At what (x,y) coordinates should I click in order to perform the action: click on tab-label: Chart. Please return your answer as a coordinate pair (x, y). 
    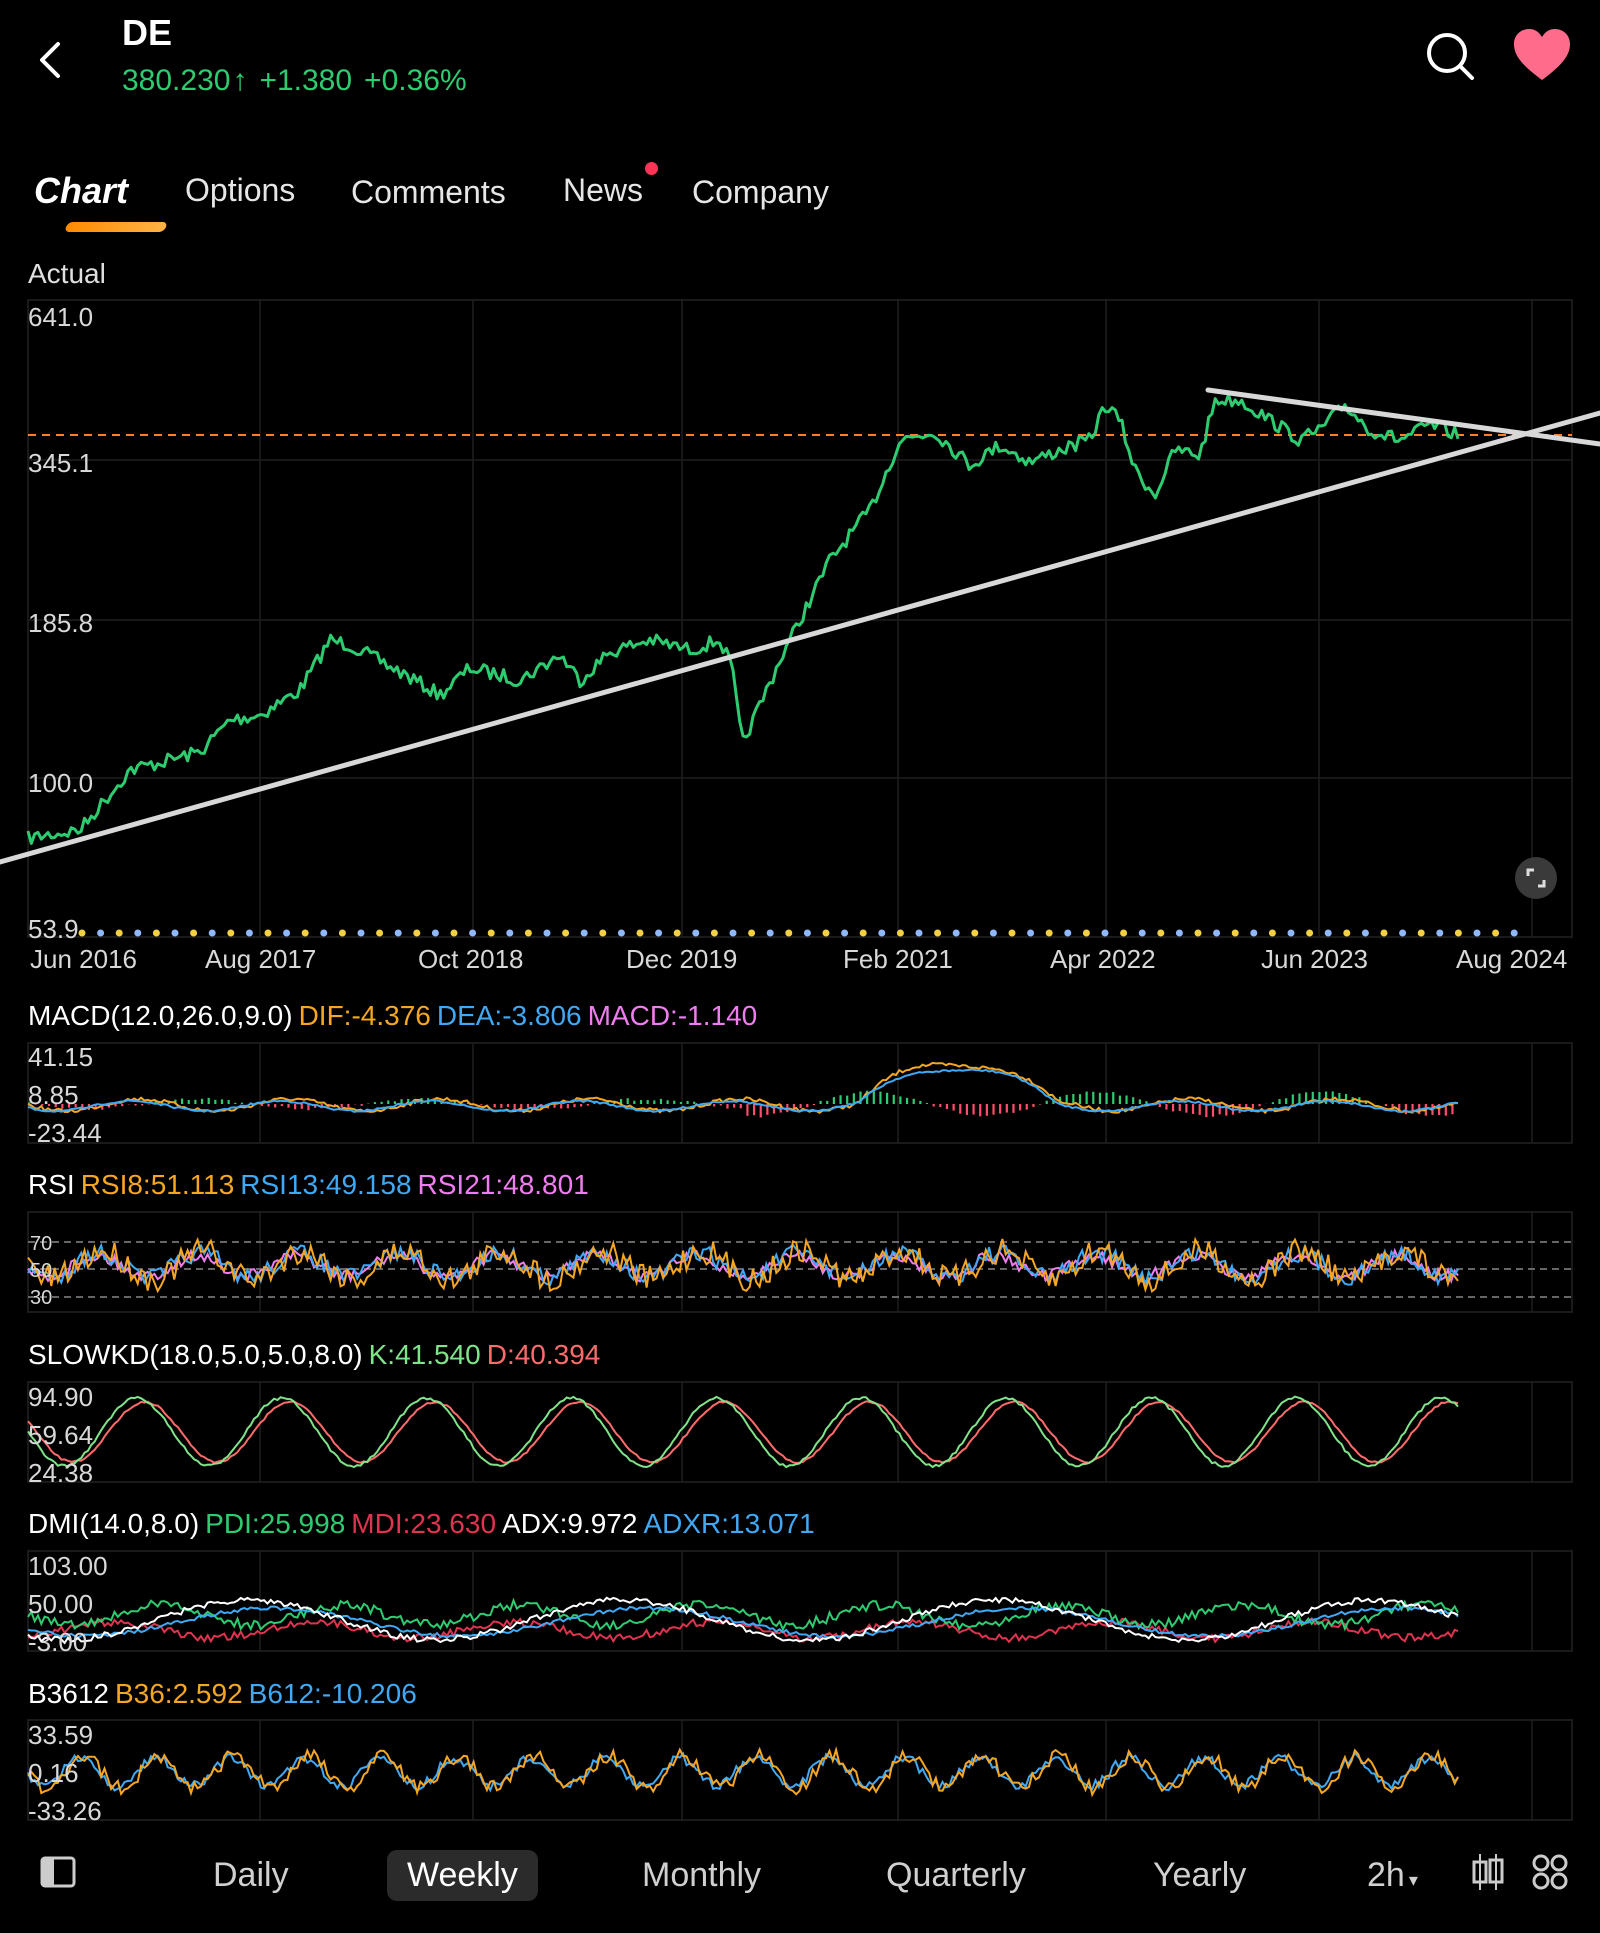
    Looking at the image, I should click on (81, 190).